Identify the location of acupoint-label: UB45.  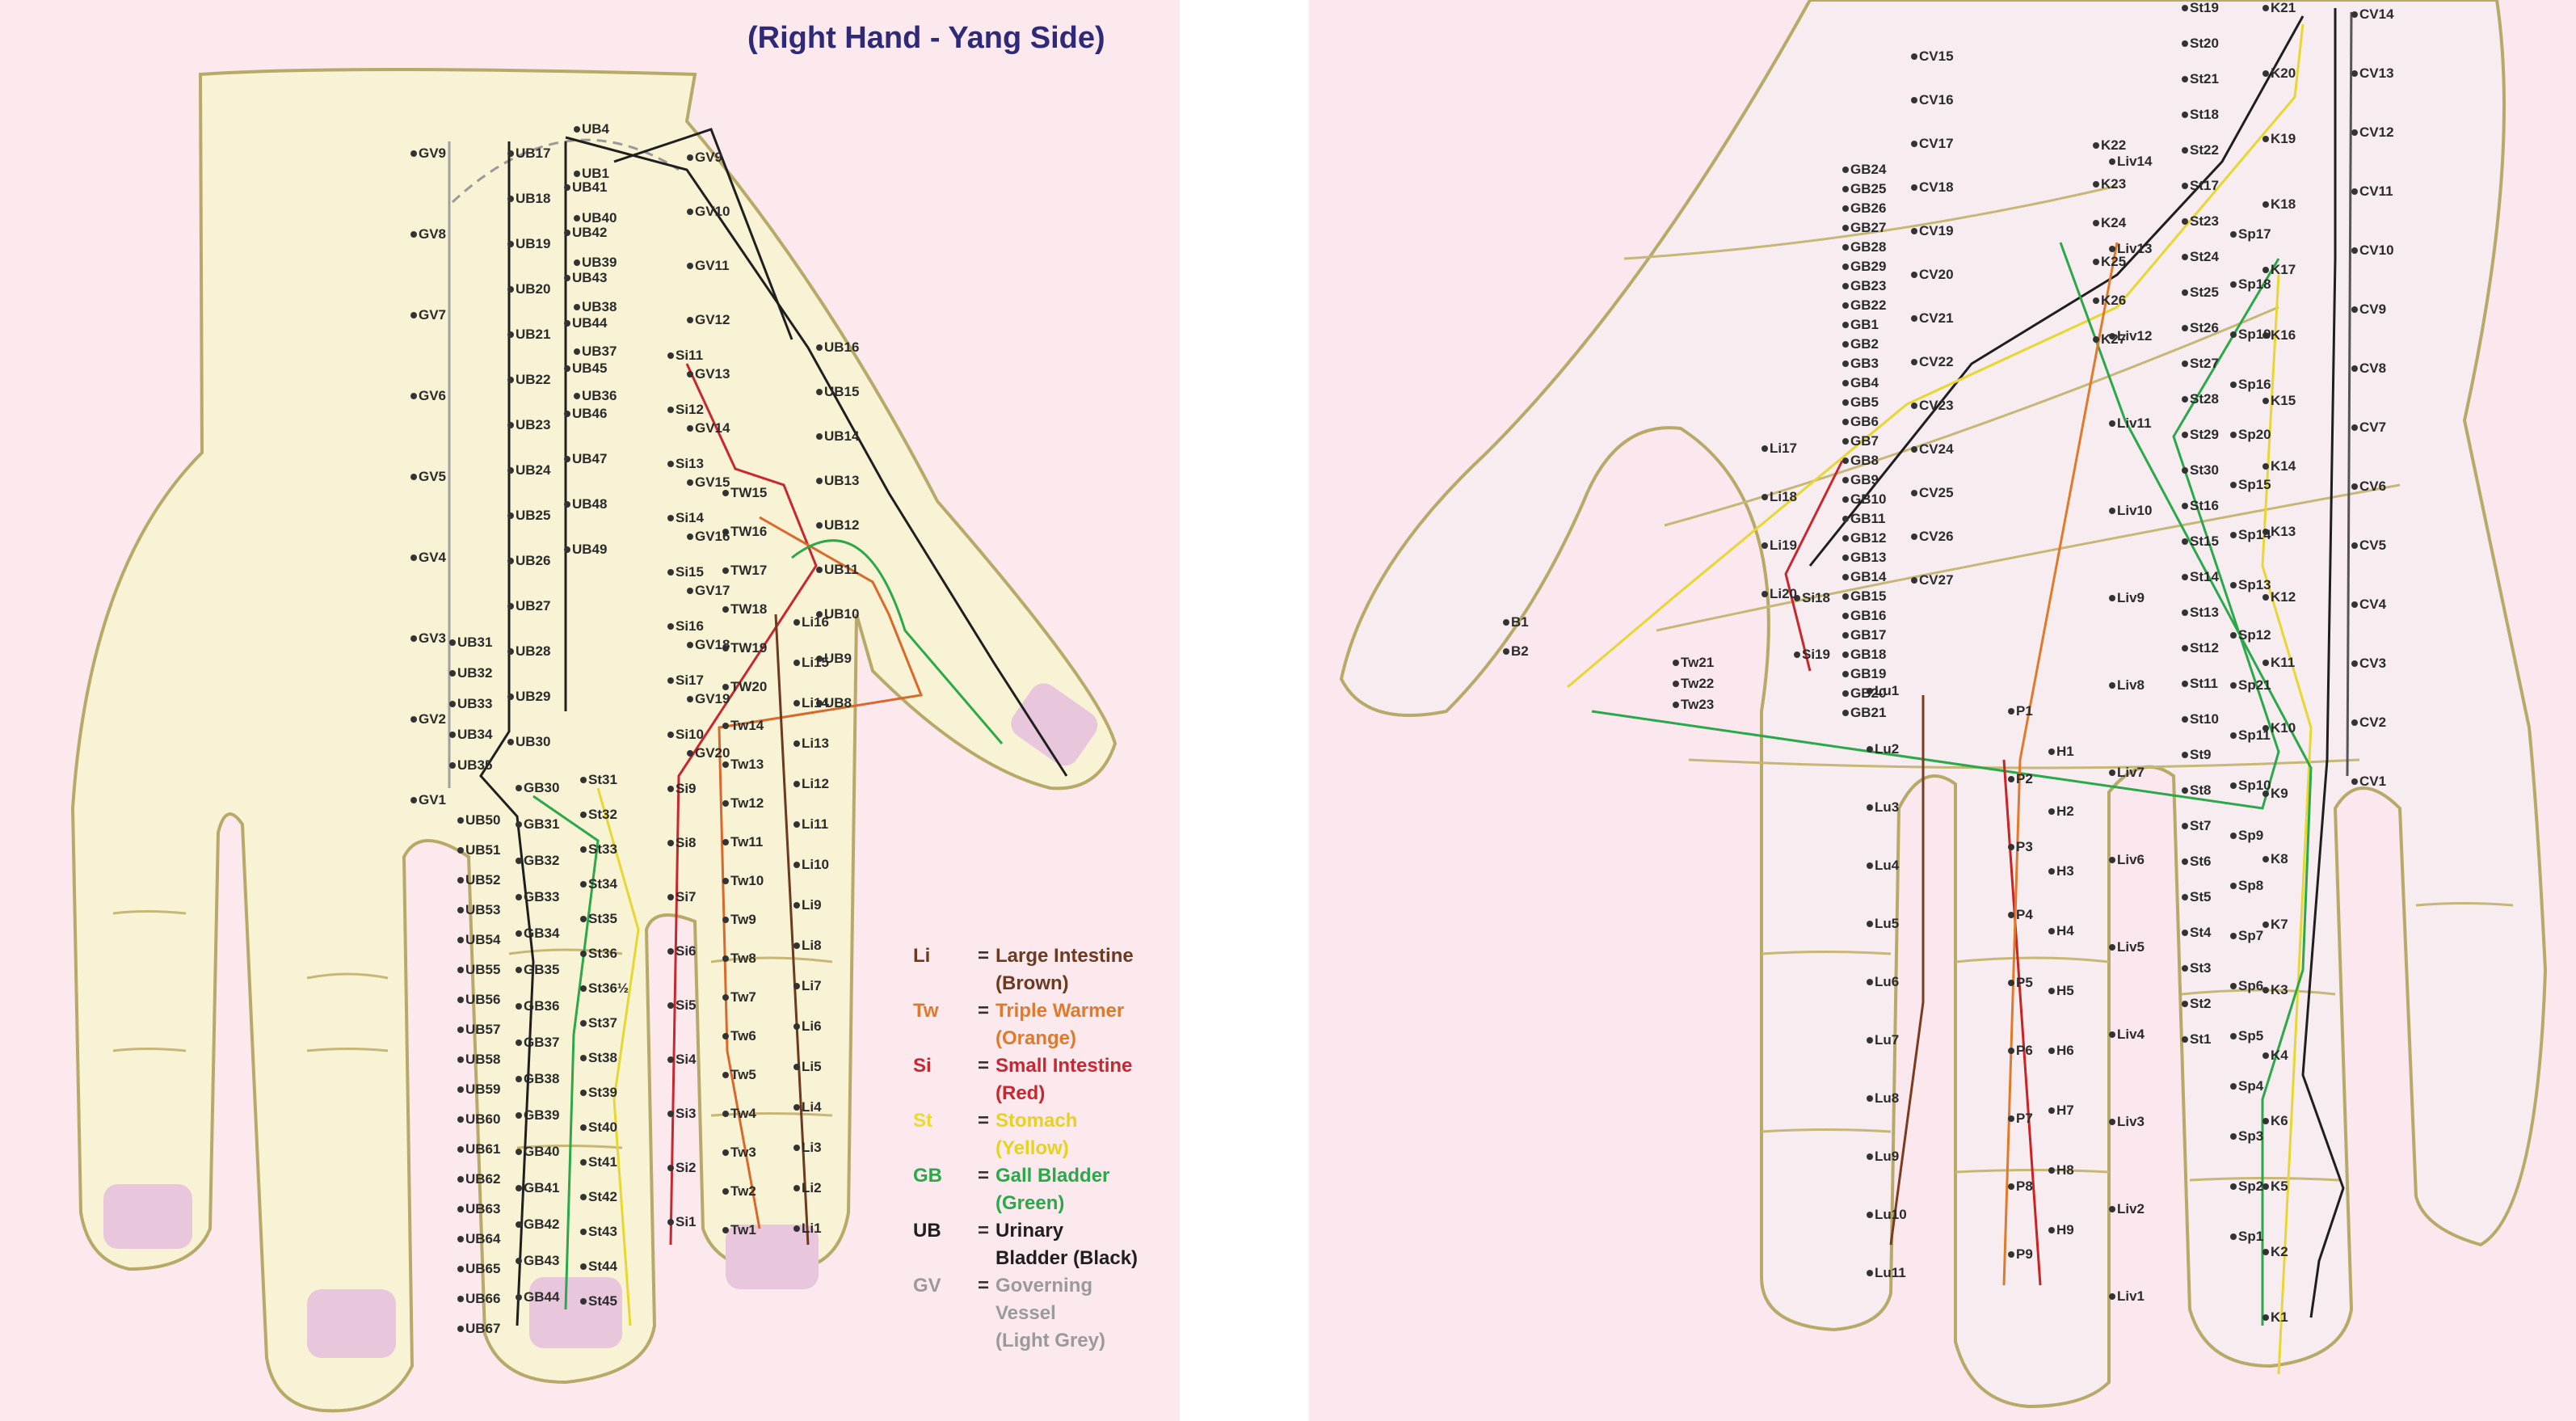
(590, 368).